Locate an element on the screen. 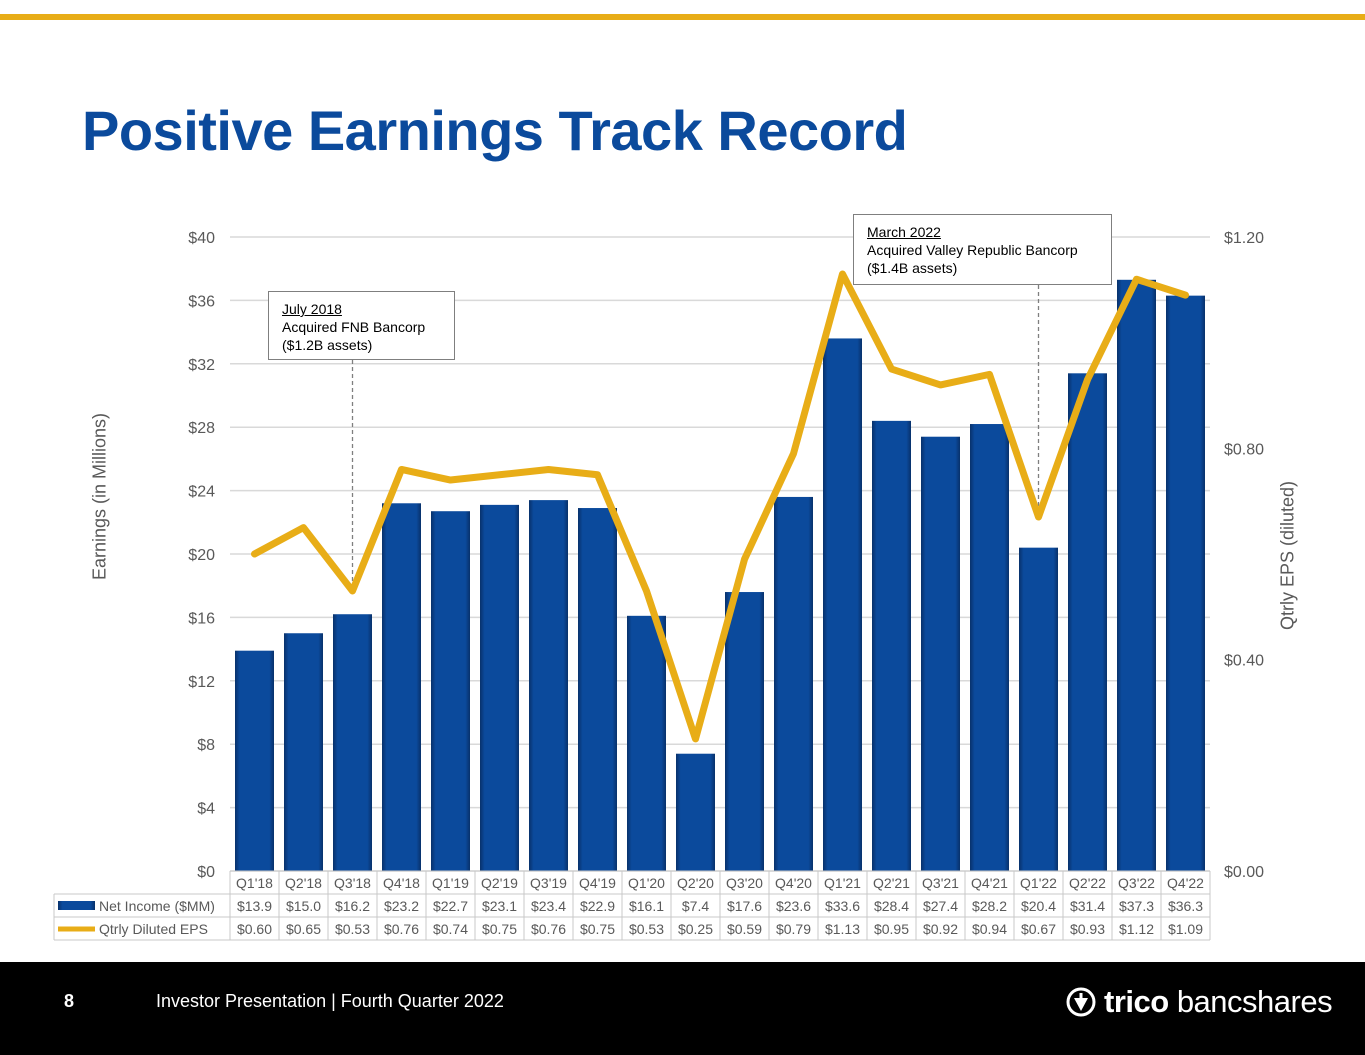 The width and height of the screenshot is (1365, 1055). x-tick-label: Q4'19 is located at coordinates (597, 883).